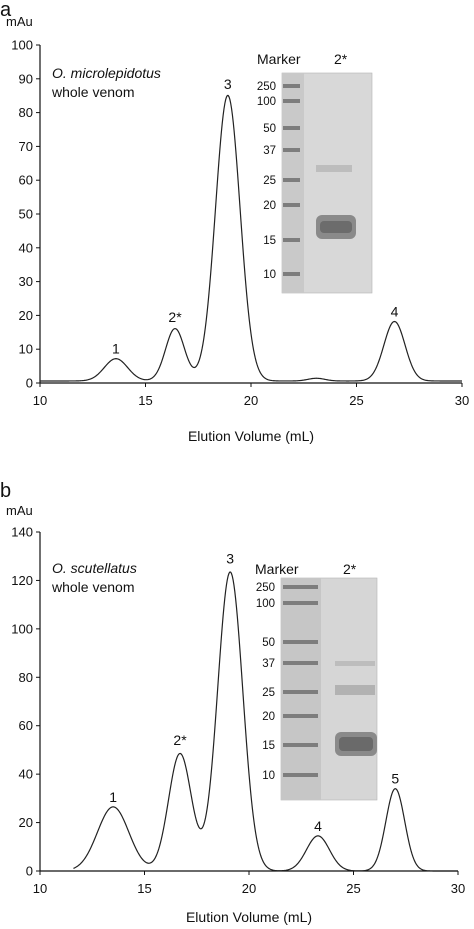 The height and width of the screenshot is (929, 474). I want to click on y-tick-label: 120, so click(22, 580).